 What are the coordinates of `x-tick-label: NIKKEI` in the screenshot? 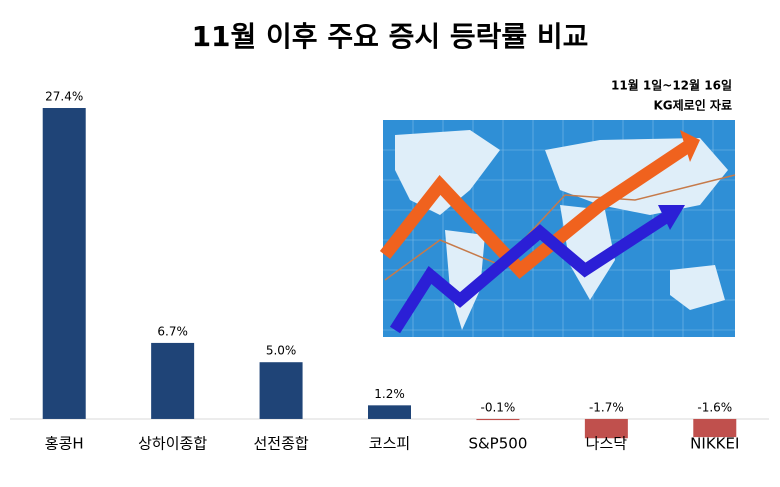 It's located at (714, 443).